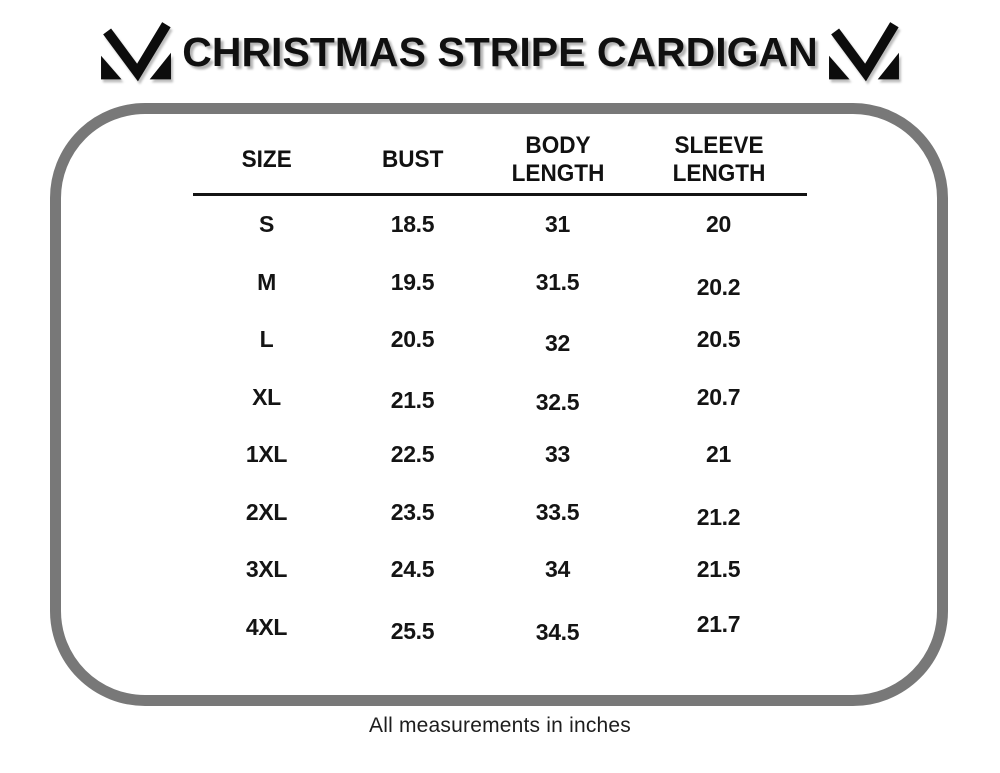 This screenshot has height=773, width=1000. Describe the element at coordinates (718, 569) in the screenshot. I see `sleeve-length-value: 21.5` at that location.